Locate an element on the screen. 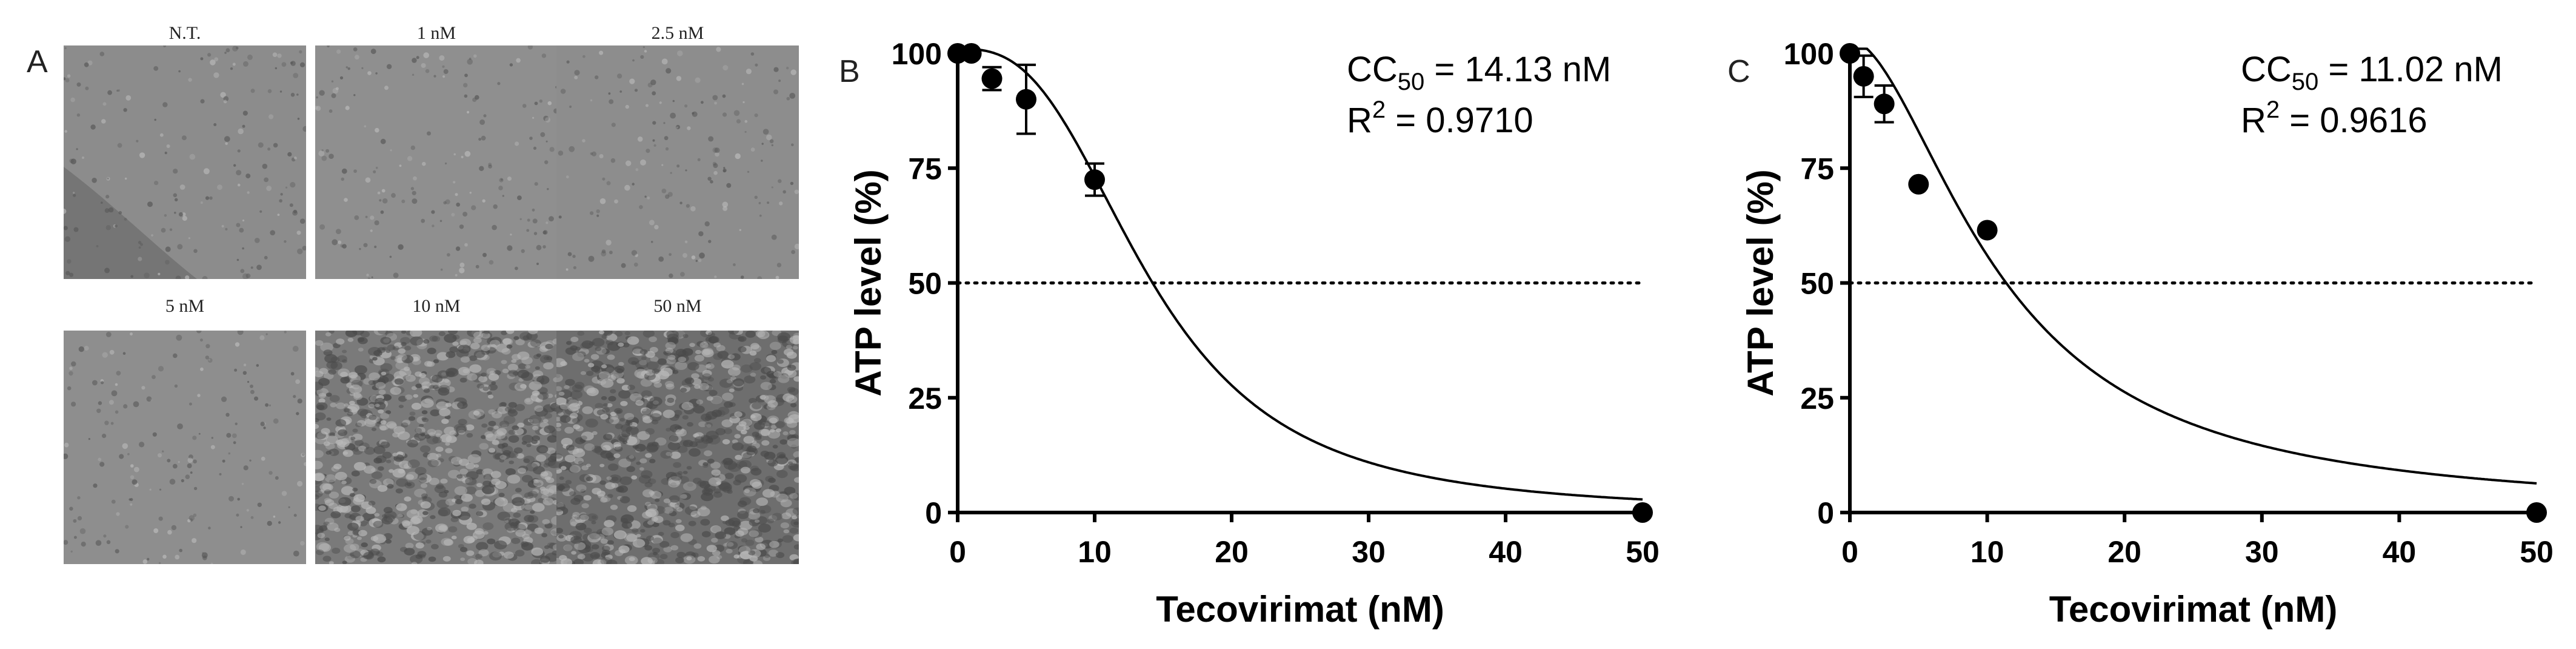 The height and width of the screenshot is (649, 2576). x-tick-label: 40 is located at coordinates (2400, 552).